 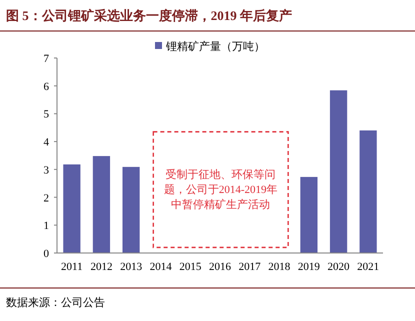 What do you see at coordinates (47, 114) in the screenshot?
I see `y-tick-label: 5` at bounding box center [47, 114].